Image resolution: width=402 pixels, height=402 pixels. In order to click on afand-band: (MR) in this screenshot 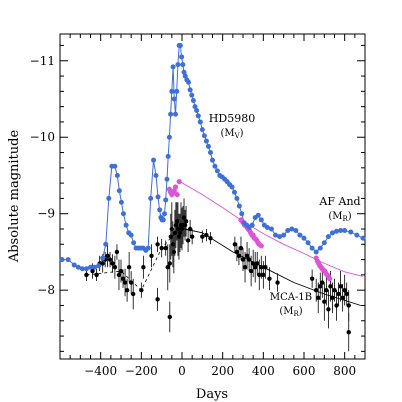, I will do `click(339, 217)`.